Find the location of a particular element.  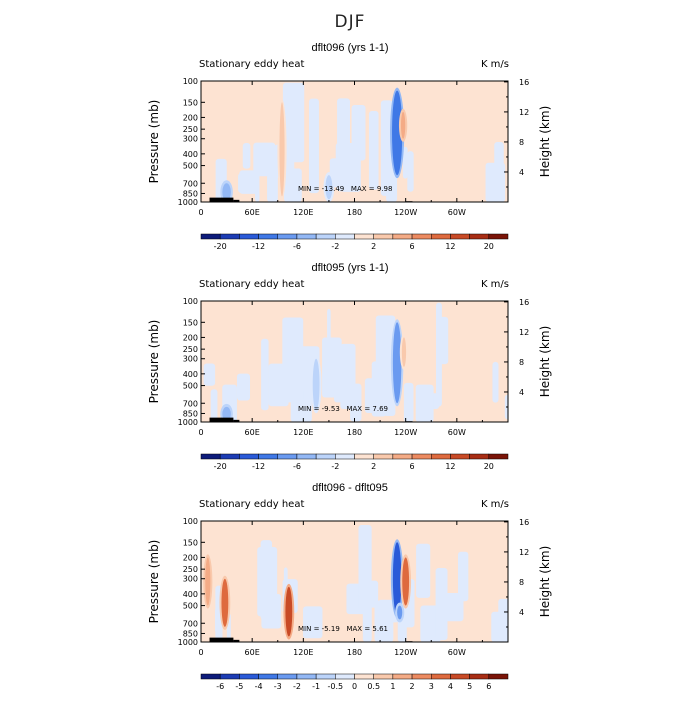

min-max-readout: MIN = -5.19 MAX = 5.61 is located at coordinates (343, 629).